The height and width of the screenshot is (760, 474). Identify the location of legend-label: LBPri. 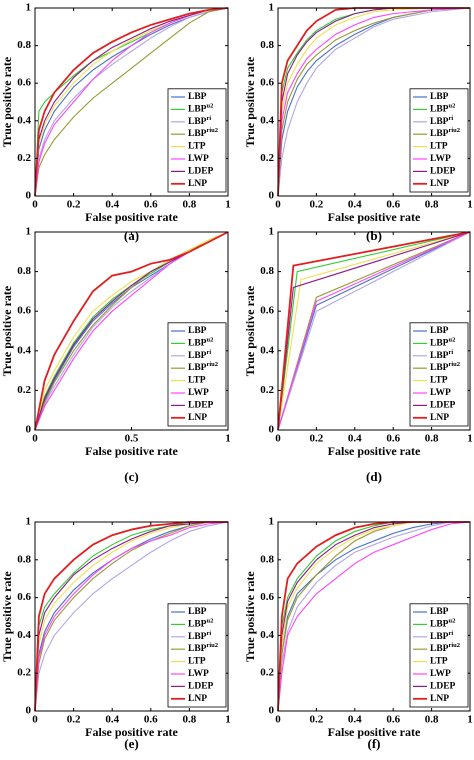
(441, 636).